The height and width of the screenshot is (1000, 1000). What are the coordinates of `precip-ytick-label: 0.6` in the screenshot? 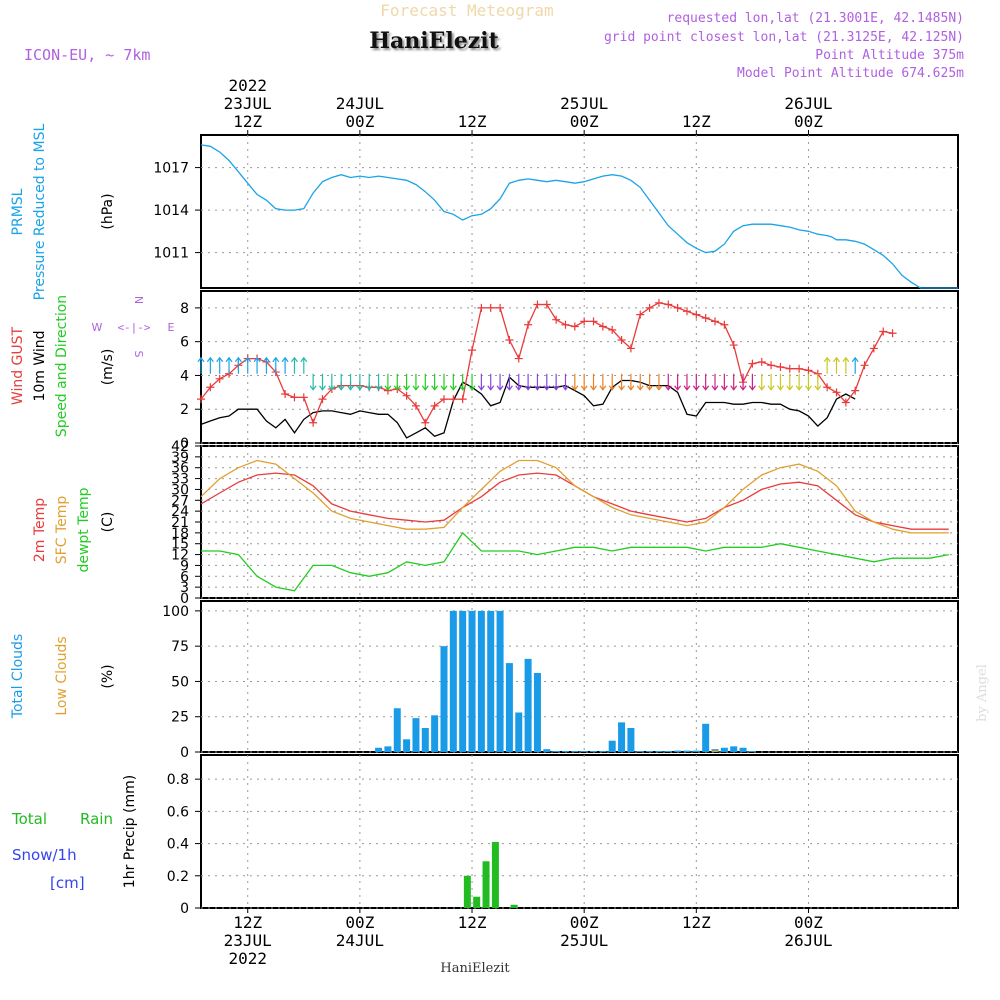 It's located at (178, 812).